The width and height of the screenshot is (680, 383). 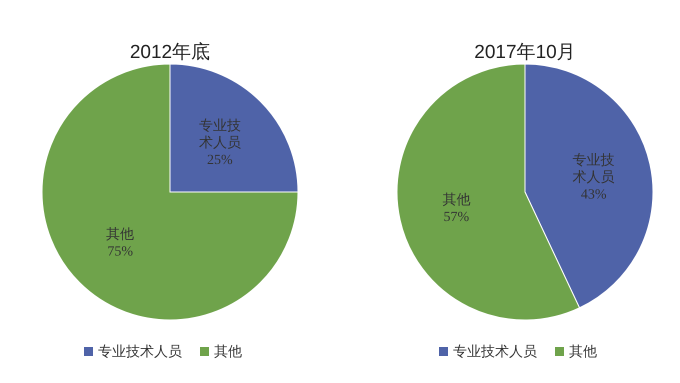 What do you see at coordinates (456, 217) in the screenshot?
I see `data-label: 57%` at bounding box center [456, 217].